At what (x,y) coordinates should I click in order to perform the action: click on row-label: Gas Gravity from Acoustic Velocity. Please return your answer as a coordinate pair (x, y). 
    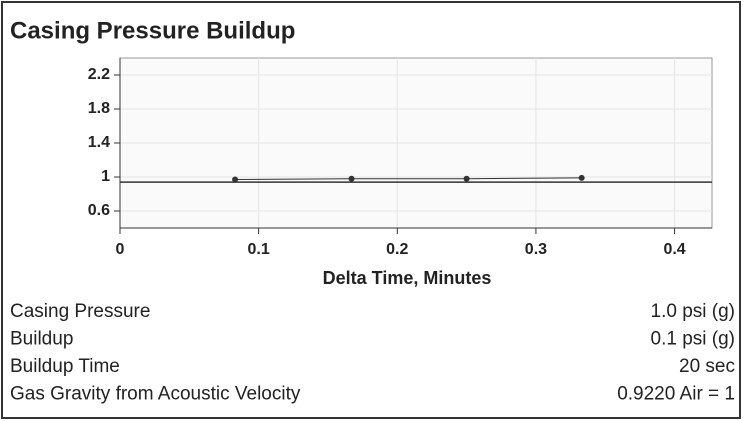
    Looking at the image, I should click on (155, 394).